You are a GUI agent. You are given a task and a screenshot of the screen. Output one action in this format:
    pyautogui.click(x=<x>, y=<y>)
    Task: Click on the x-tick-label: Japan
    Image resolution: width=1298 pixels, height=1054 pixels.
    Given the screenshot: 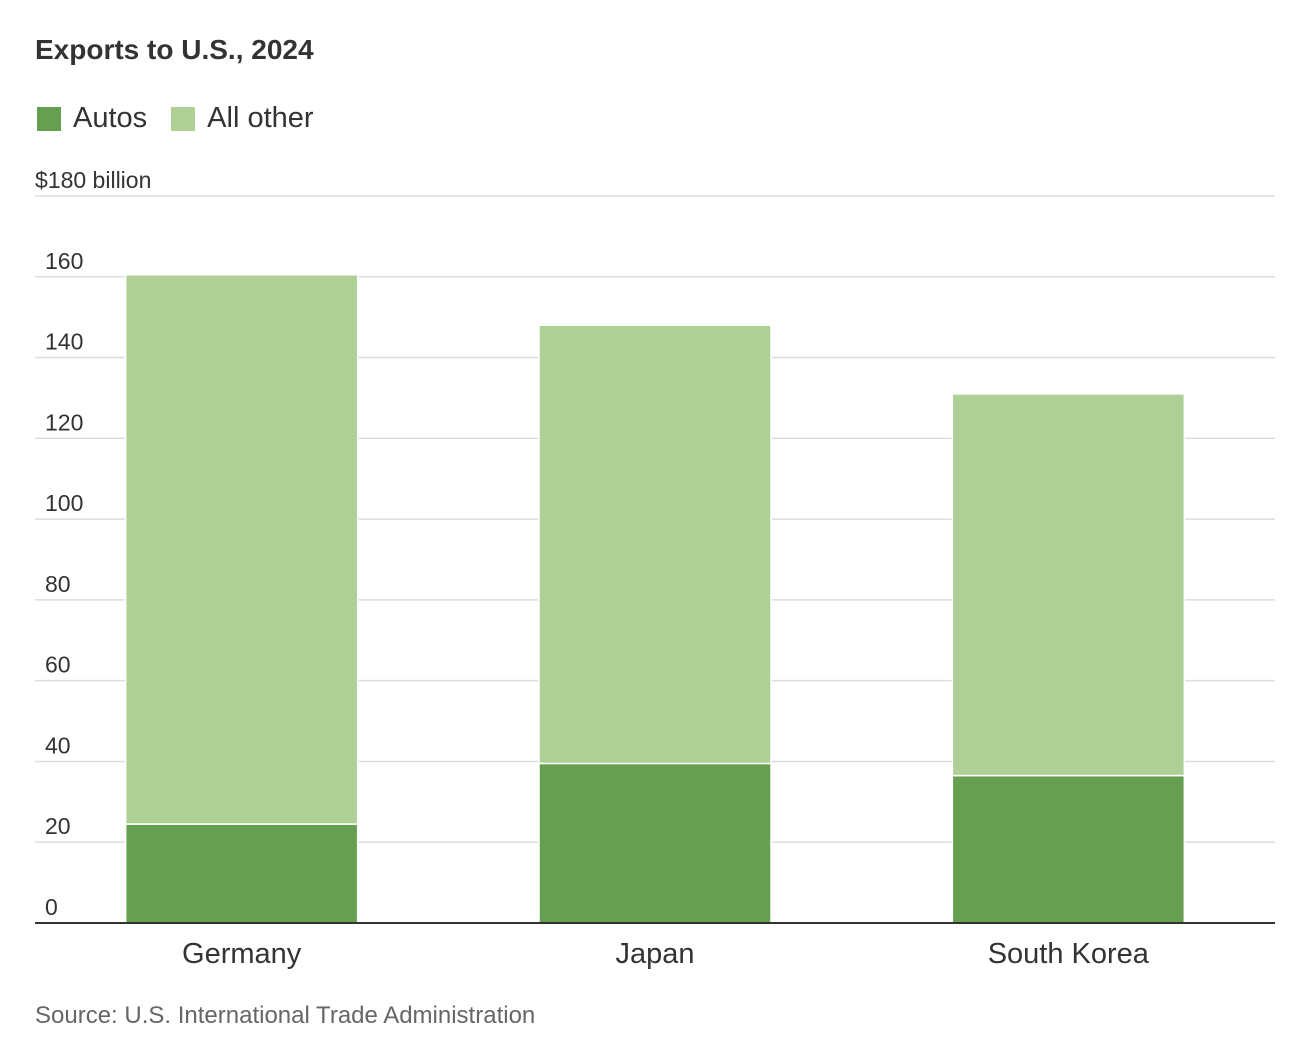 What is the action you would take?
    pyautogui.click(x=654, y=954)
    